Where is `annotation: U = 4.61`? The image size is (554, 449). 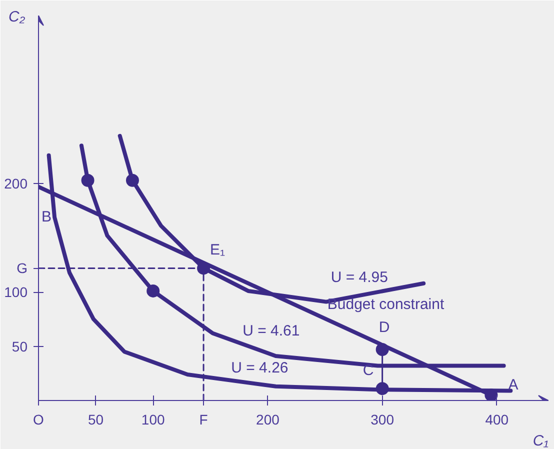 annotation: U = 4.61 is located at coordinates (271, 331).